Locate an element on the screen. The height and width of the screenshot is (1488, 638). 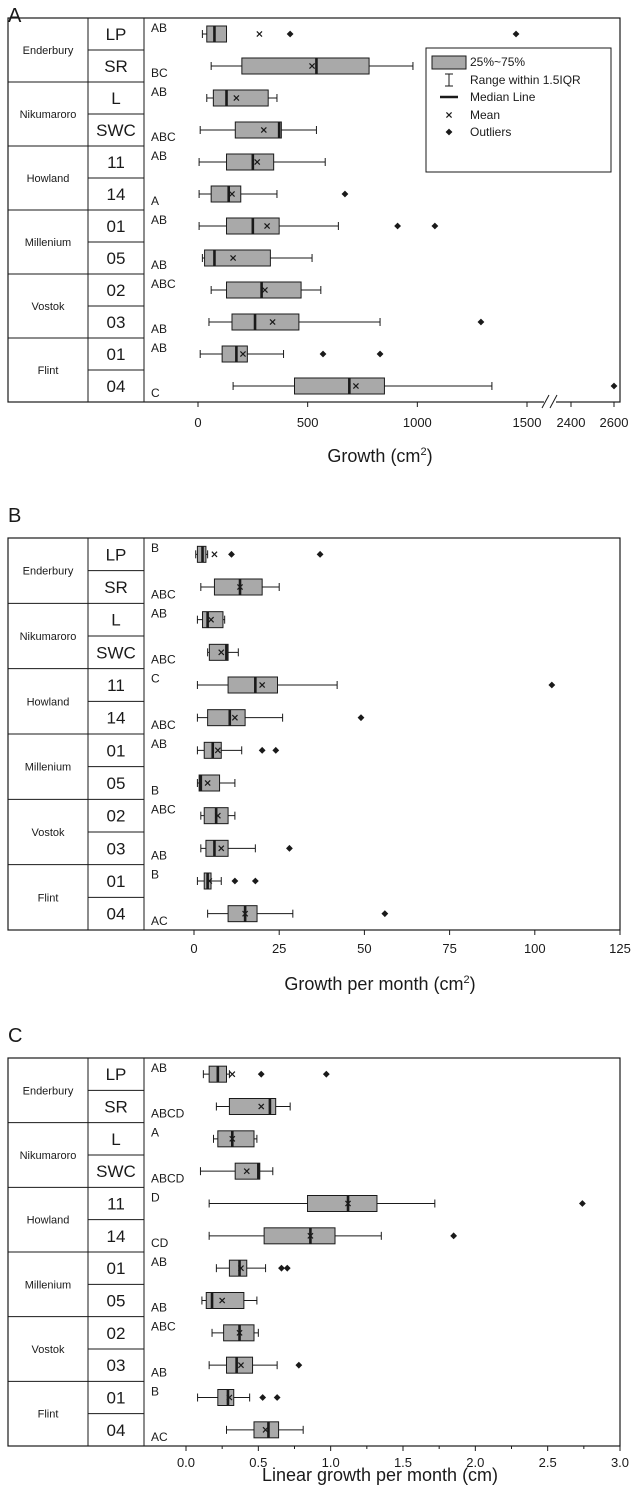
site-label: 11 is located at coordinates (116, 685).